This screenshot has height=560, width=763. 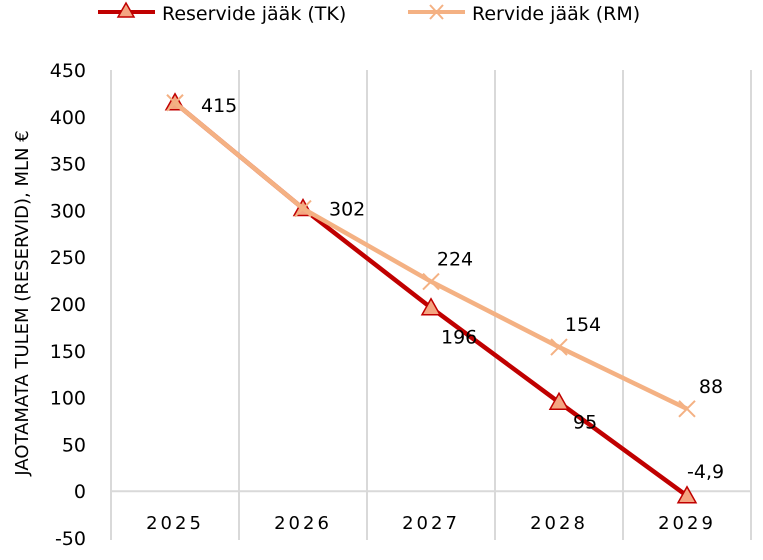 What do you see at coordinates (68, 211) in the screenshot?
I see `y-tick-label: 300` at bounding box center [68, 211].